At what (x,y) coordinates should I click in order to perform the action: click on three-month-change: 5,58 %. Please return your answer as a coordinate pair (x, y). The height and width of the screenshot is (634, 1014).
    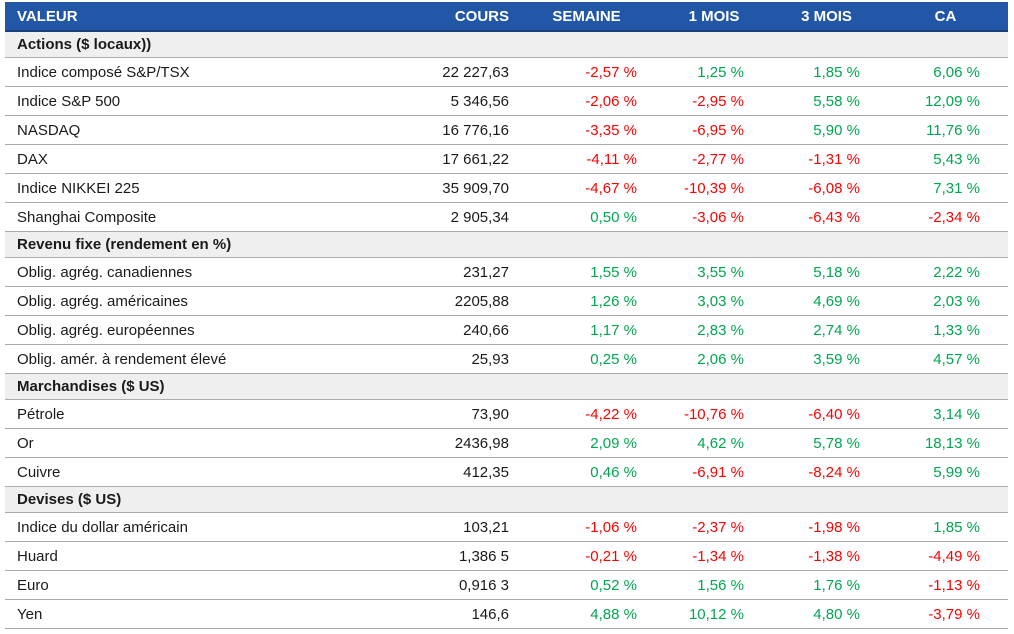
    Looking at the image, I should click on (826, 101).